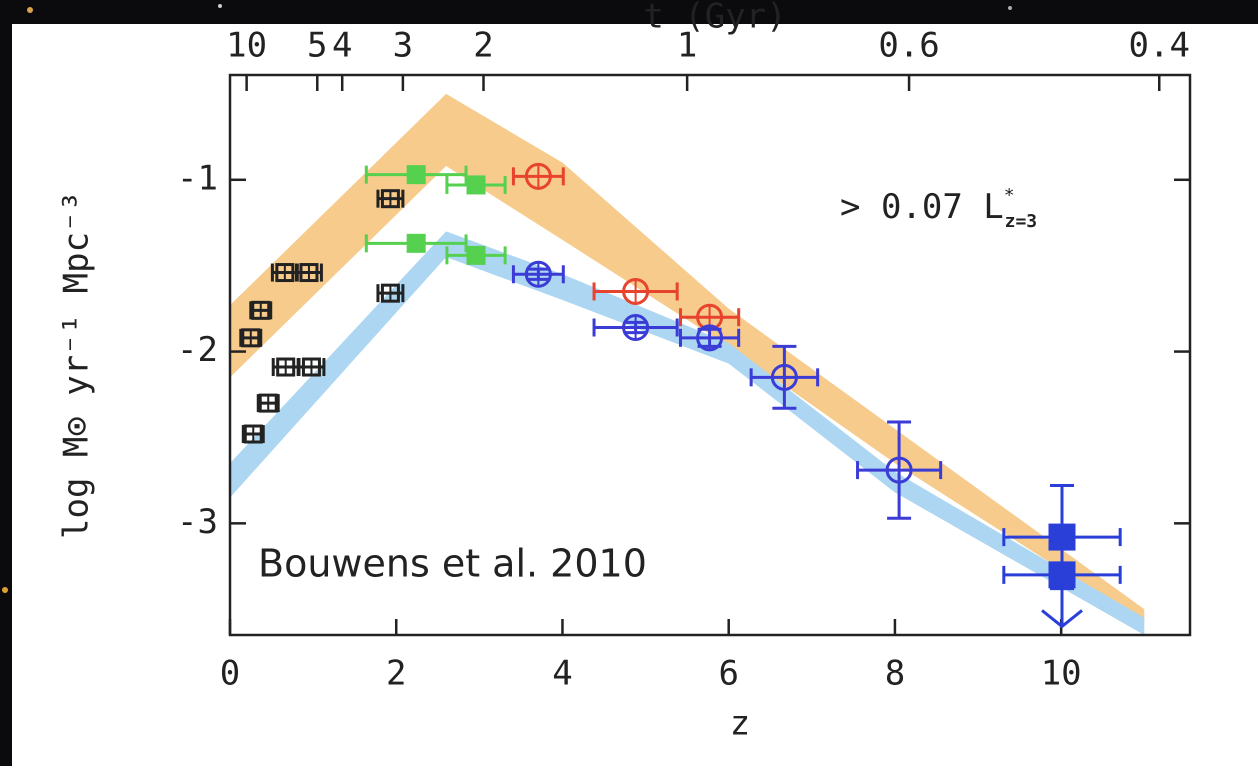 The height and width of the screenshot is (766, 1258). What do you see at coordinates (728, 674) in the screenshot?
I see `x-tick-label: 6` at bounding box center [728, 674].